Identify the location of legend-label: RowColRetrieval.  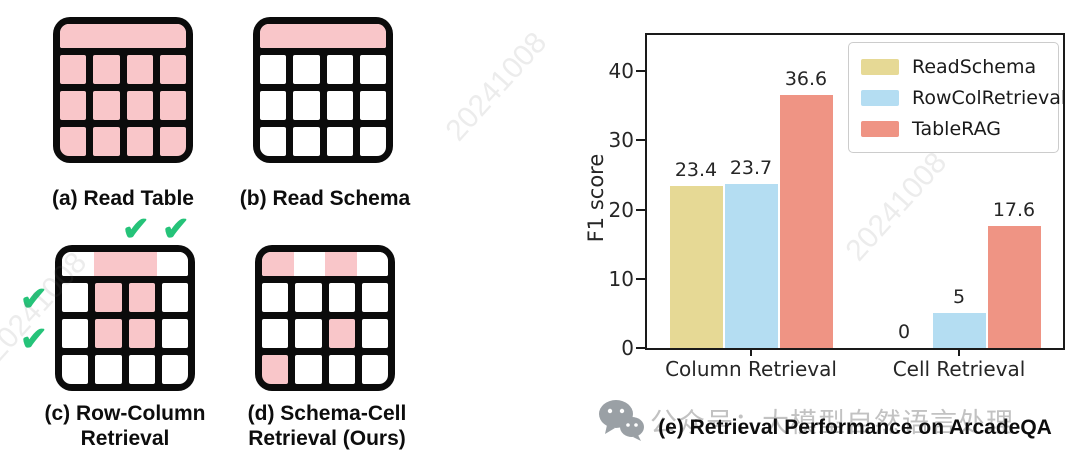
(989, 97).